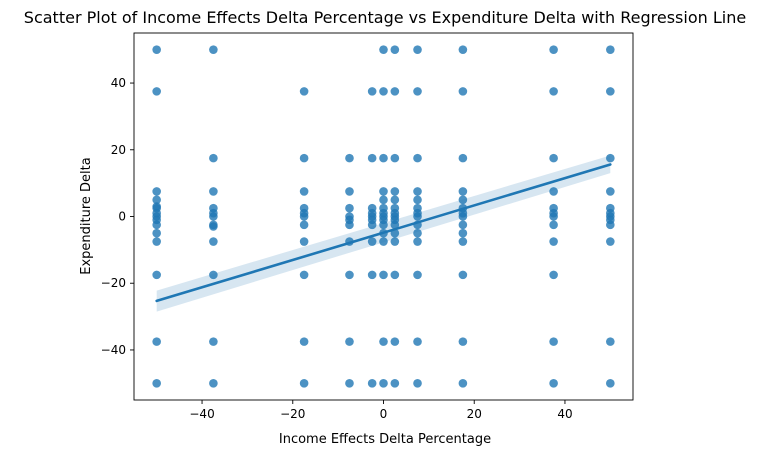 This screenshot has height=455, width=770. I want to click on y-axis-ticks: −40 −20 0 20 40, so click(117, 216).